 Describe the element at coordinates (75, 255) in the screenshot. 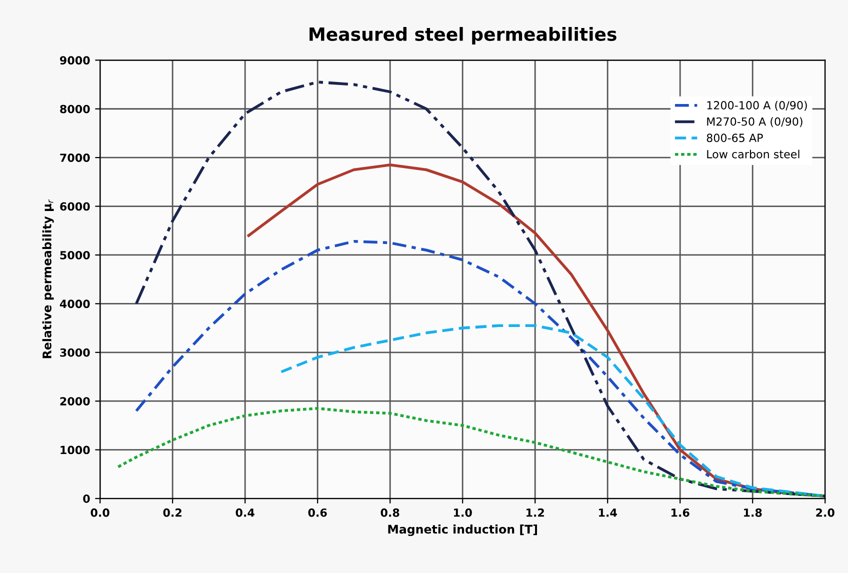

I see `y-tick-label: 5000` at that location.